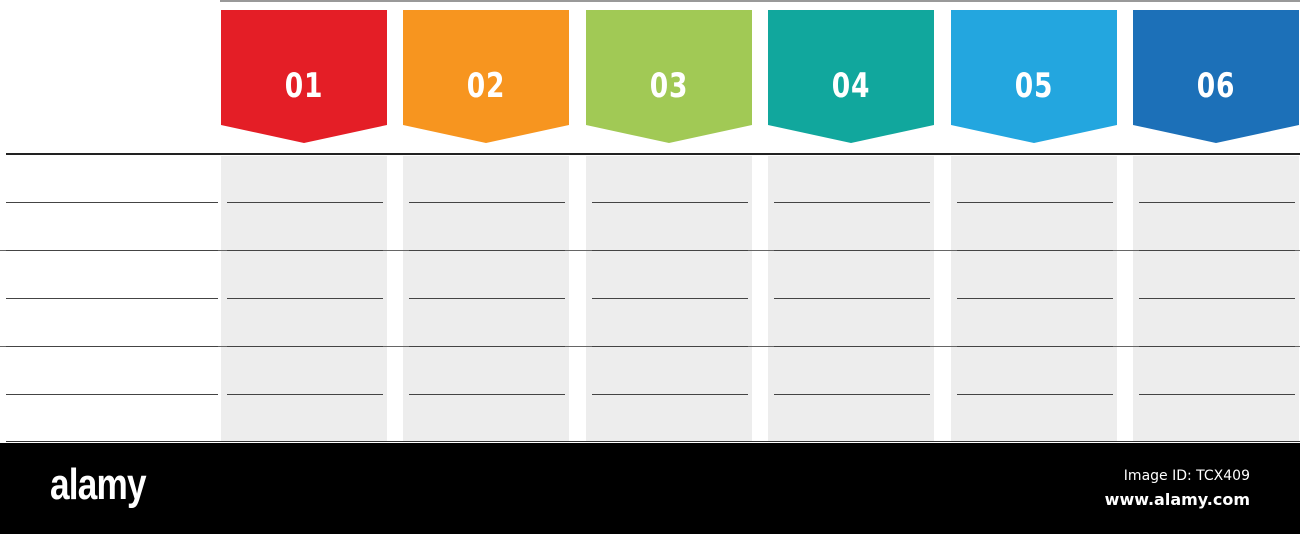 The image size is (1300, 534). What do you see at coordinates (1216, 86) in the screenshot?
I see `column-number: 06` at bounding box center [1216, 86].